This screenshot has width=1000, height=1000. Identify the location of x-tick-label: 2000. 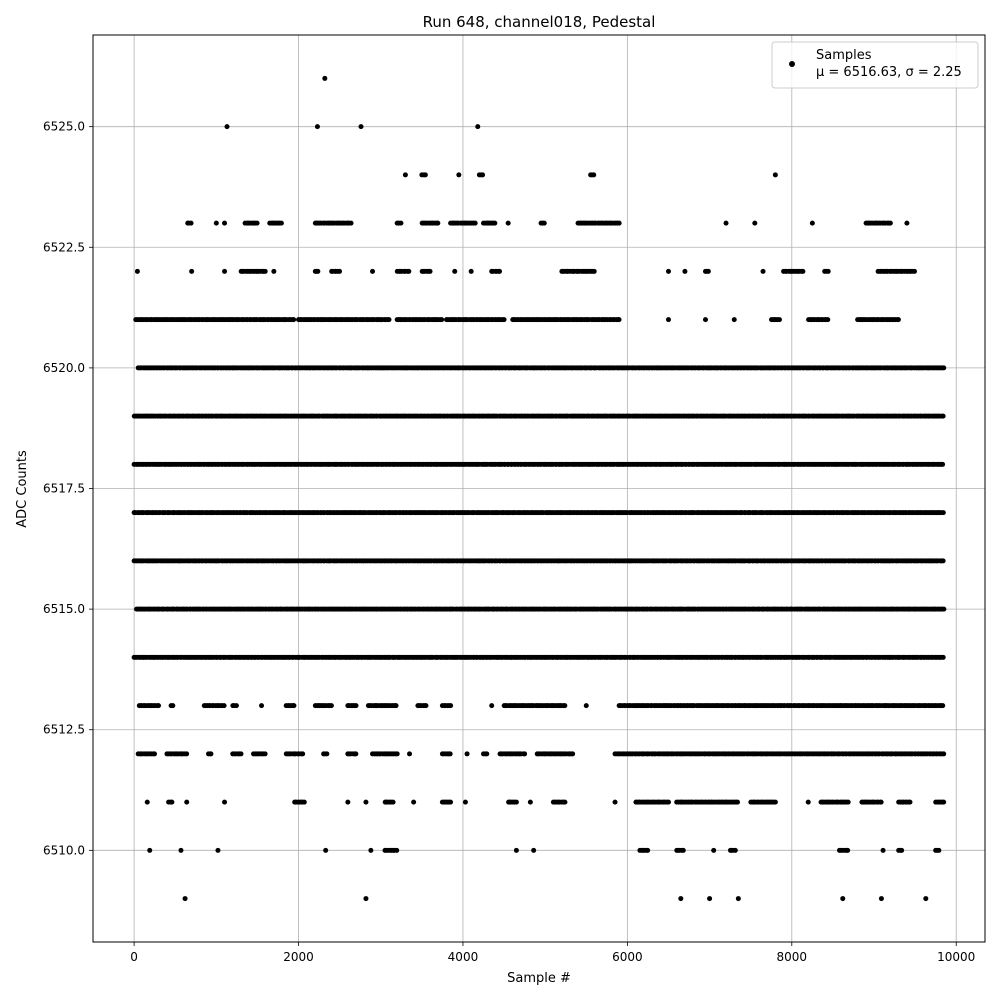
(298, 957).